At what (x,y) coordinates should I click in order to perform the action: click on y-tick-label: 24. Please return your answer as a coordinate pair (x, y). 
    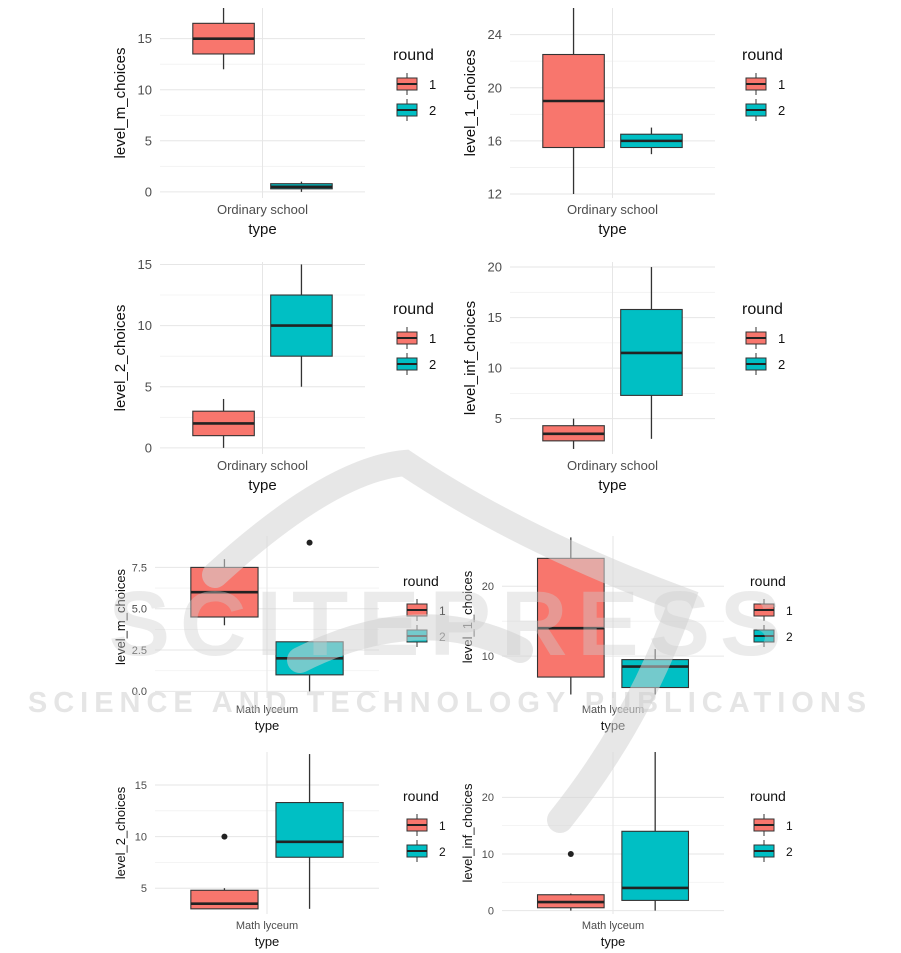
    Looking at the image, I should click on (495, 34).